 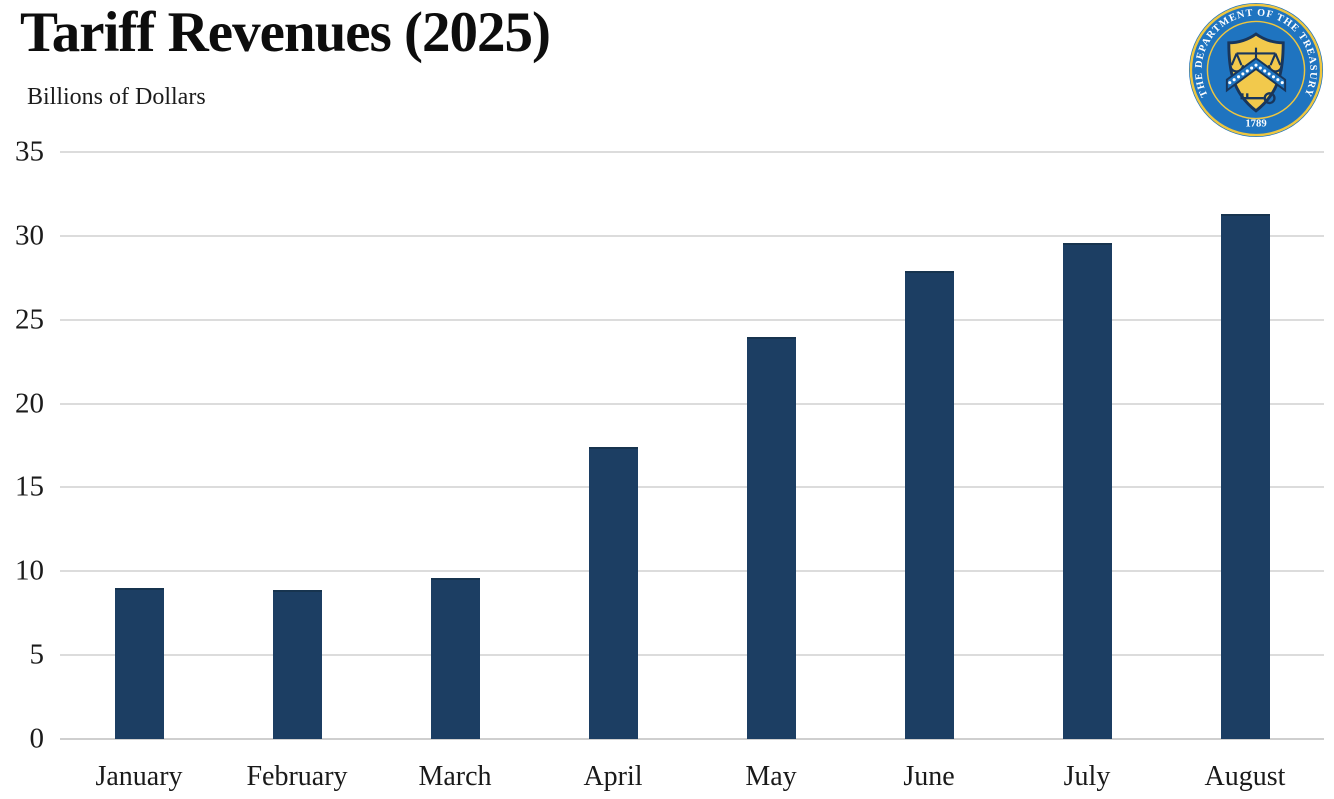 I want to click on bar-column-june: June, so click(x=929, y=472).